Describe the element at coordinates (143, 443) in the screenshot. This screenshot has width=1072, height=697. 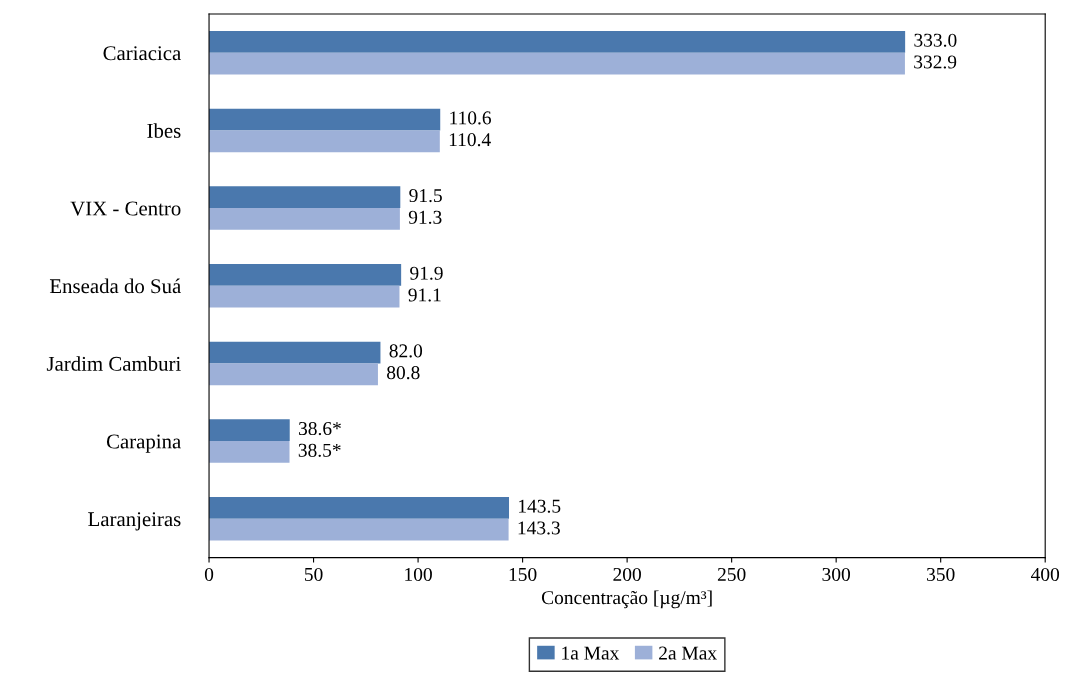
I see `y-tick-label: Carapina` at that location.